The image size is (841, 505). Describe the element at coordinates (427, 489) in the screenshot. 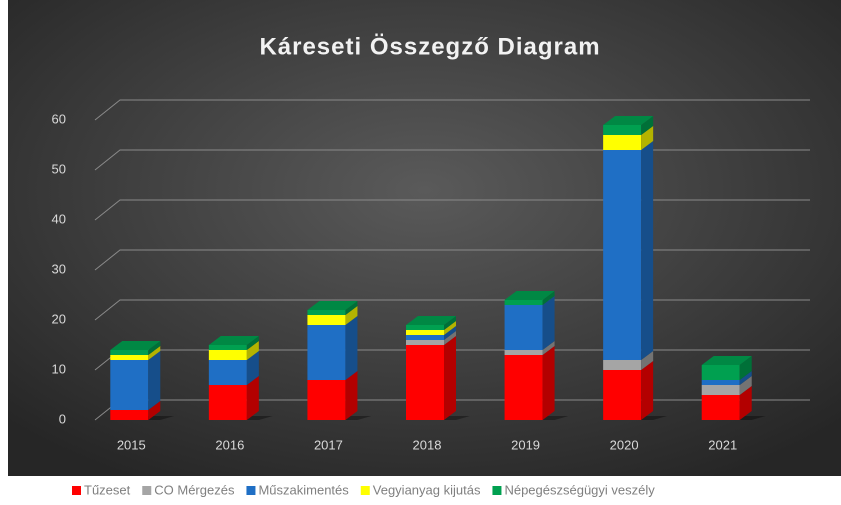

I see `legend-label: Vegyianyag kijutás` at that location.